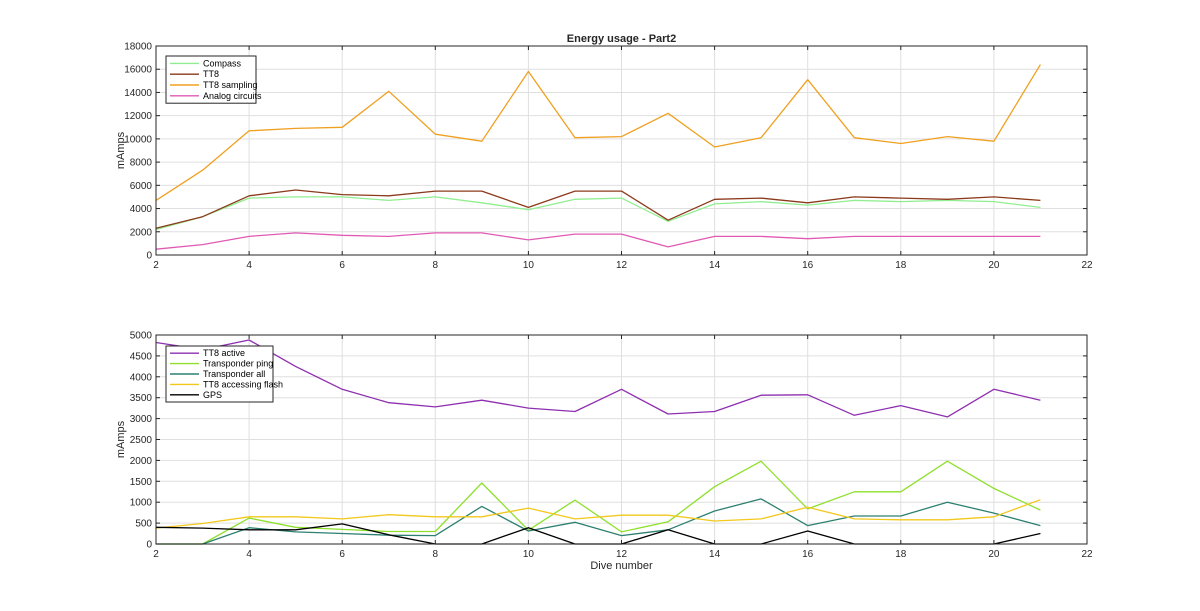  What do you see at coordinates (141, 482) in the screenshot?
I see `y-tick-label: 1500` at bounding box center [141, 482].